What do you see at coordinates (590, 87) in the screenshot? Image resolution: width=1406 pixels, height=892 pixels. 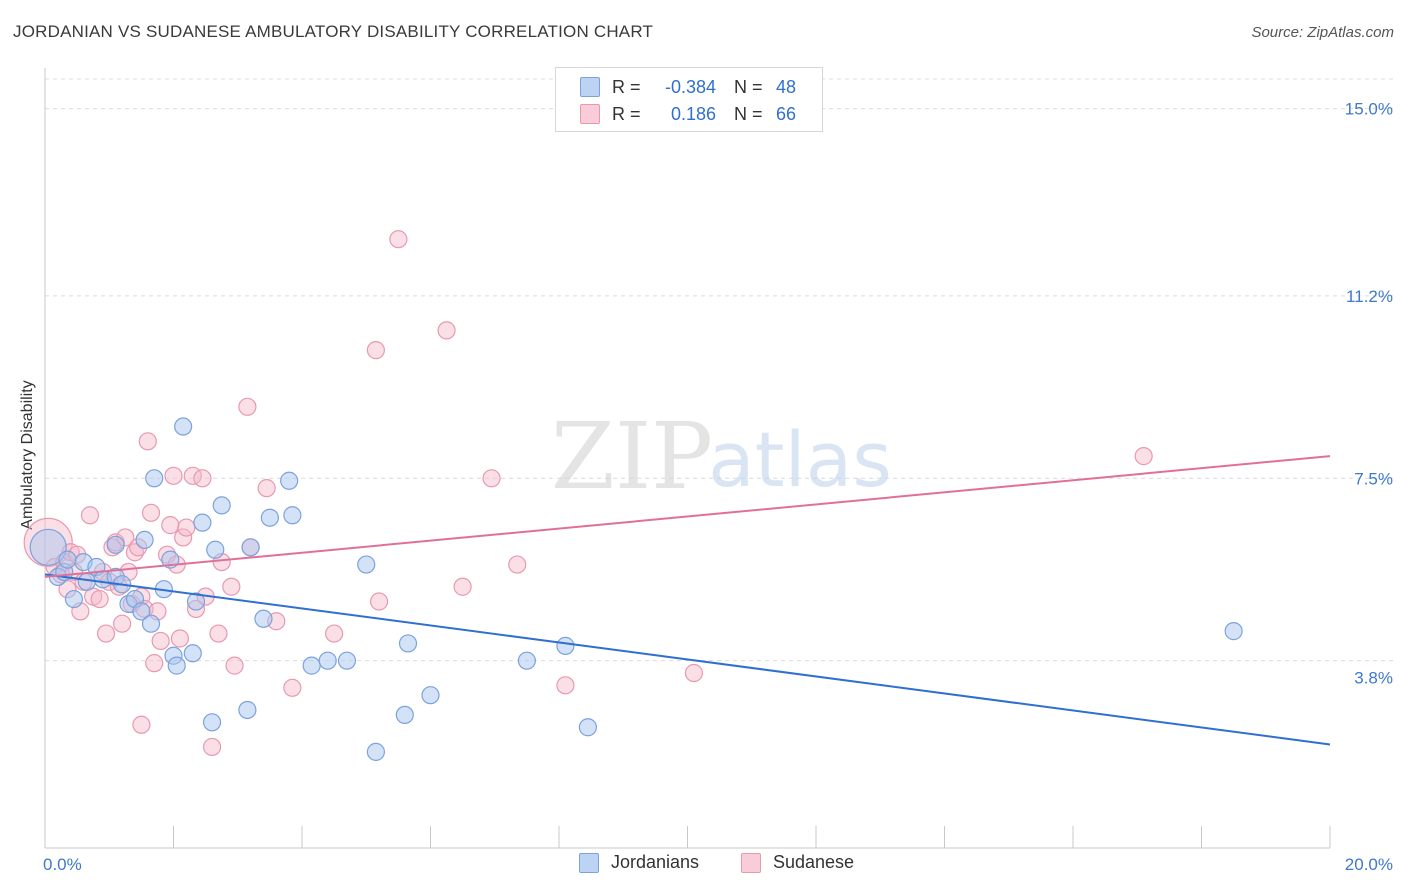 I see `jordanians-swatch` at bounding box center [590, 87].